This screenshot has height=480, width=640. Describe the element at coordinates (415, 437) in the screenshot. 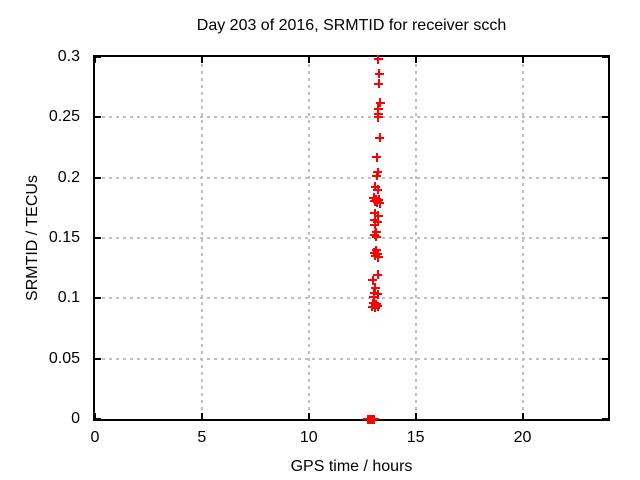

I see `tick-label-x-15: 15` at that location.